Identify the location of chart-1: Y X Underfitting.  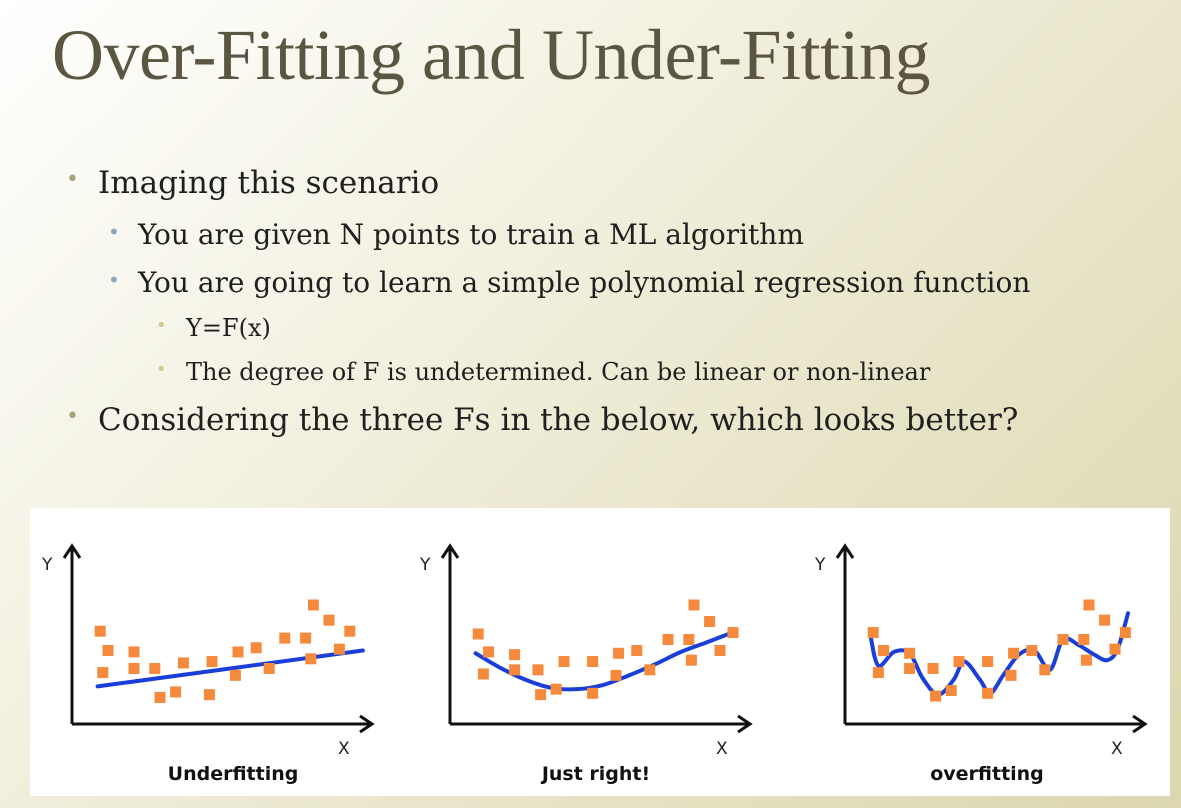
(208, 664).